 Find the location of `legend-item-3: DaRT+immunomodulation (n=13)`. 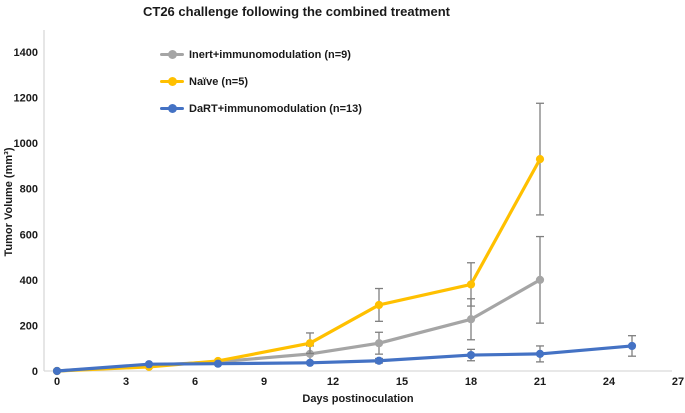

legend-item-3: DaRT+immunomodulation (n=13) is located at coordinates (261, 108).